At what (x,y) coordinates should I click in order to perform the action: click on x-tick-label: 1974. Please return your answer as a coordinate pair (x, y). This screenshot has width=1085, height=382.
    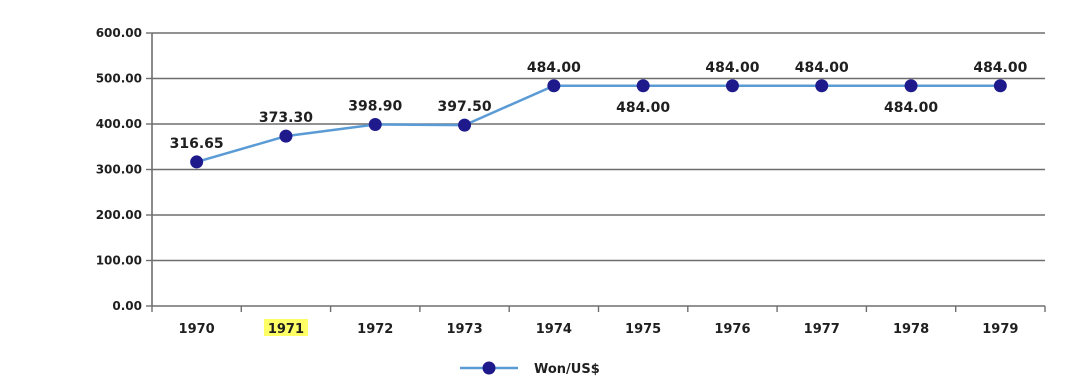
    Looking at the image, I should click on (554, 329).